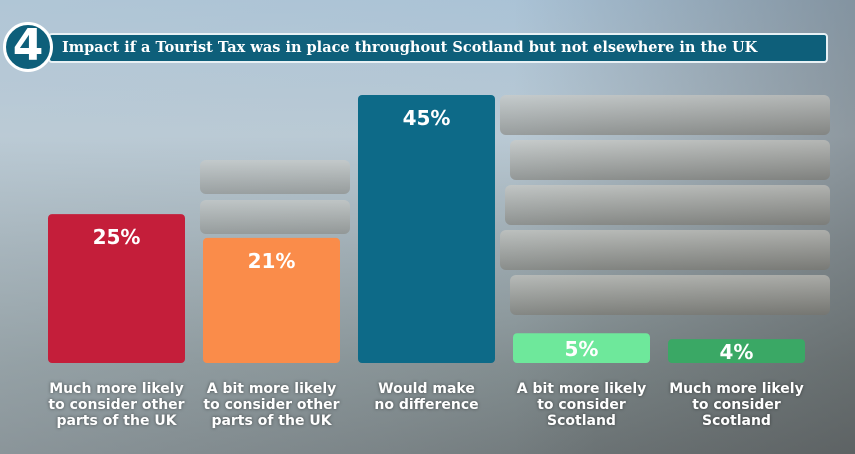 The width and height of the screenshot is (855, 454). I want to click on bar-value-label: 21%, so click(272, 261).